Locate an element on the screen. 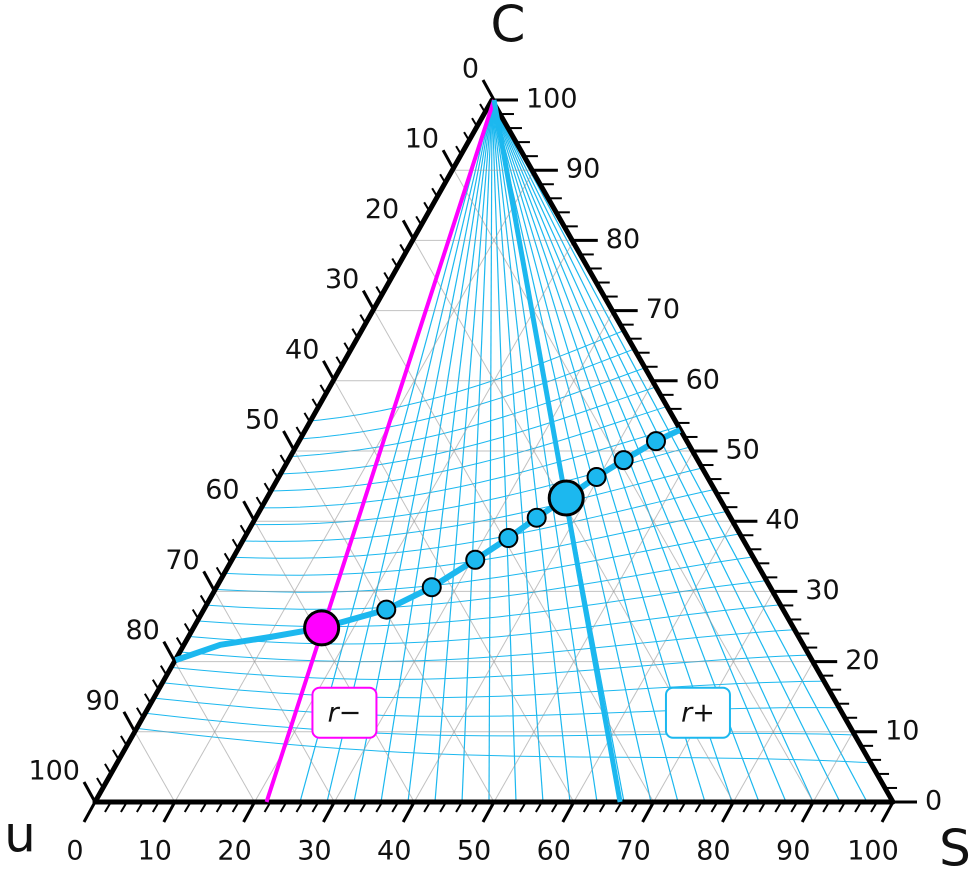 The height and width of the screenshot is (875, 975). ray-label: r− is located at coordinates (344, 712).